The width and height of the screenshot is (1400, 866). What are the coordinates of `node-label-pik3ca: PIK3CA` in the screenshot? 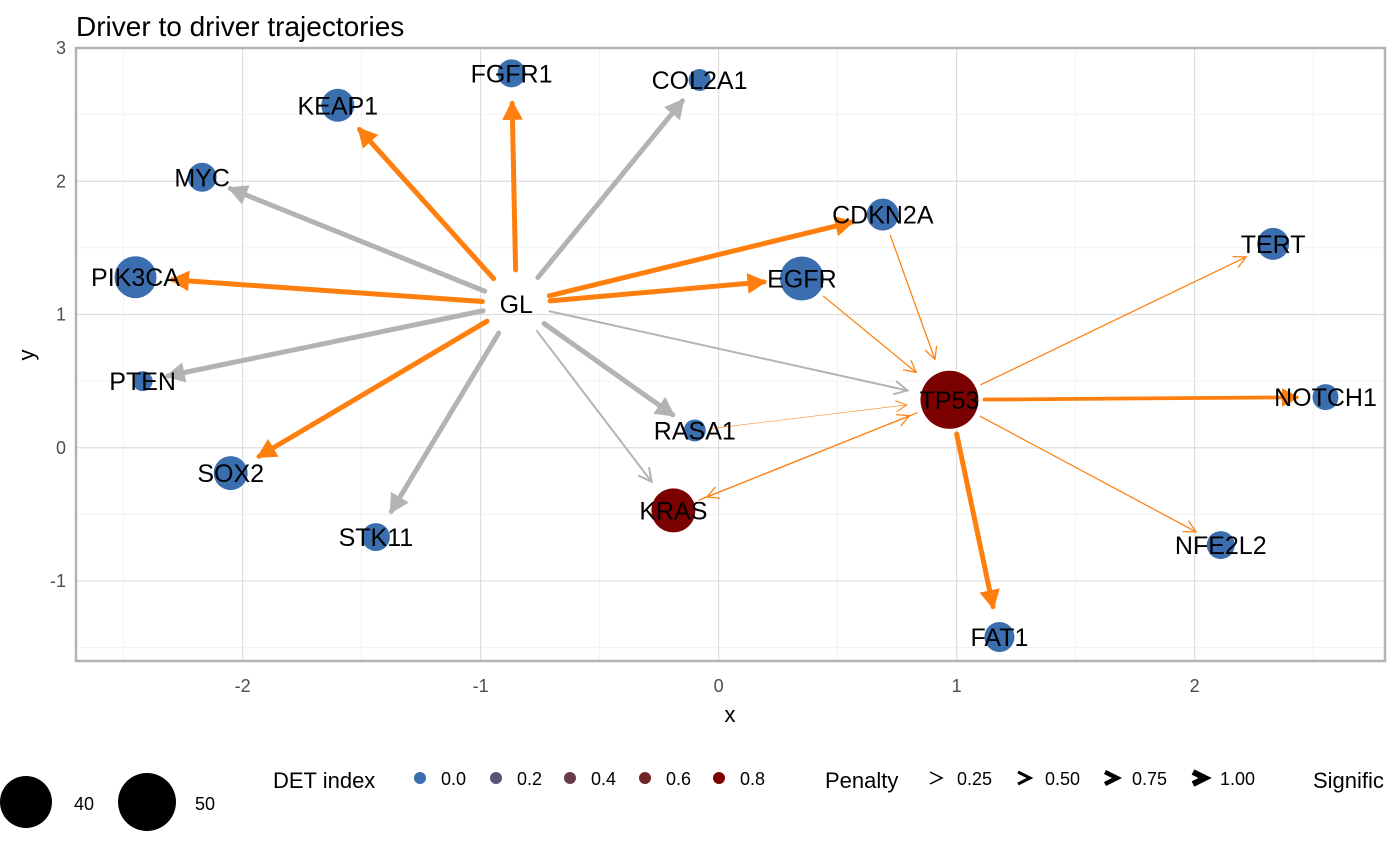 It's located at (135, 278).